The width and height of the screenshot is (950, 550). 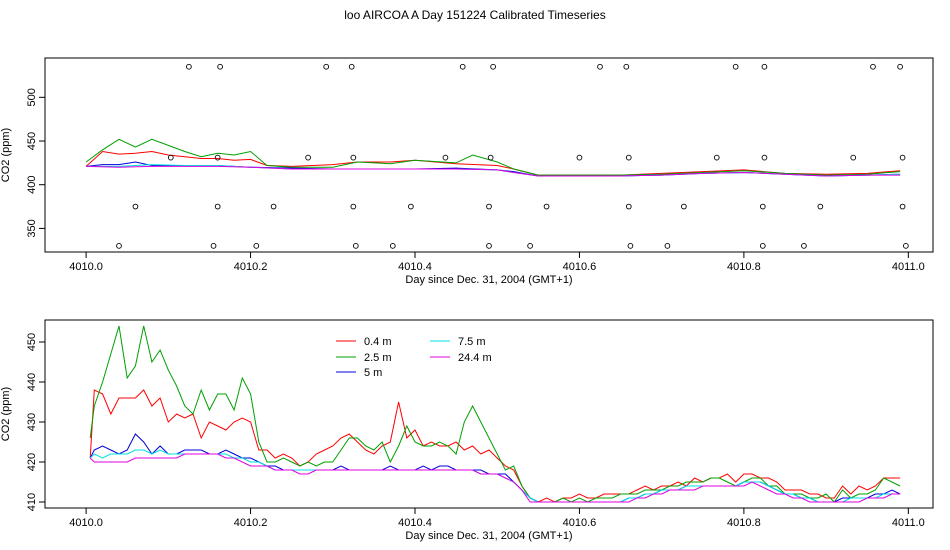 I want to click on y-tick-label: 440, so click(x=32, y=382).